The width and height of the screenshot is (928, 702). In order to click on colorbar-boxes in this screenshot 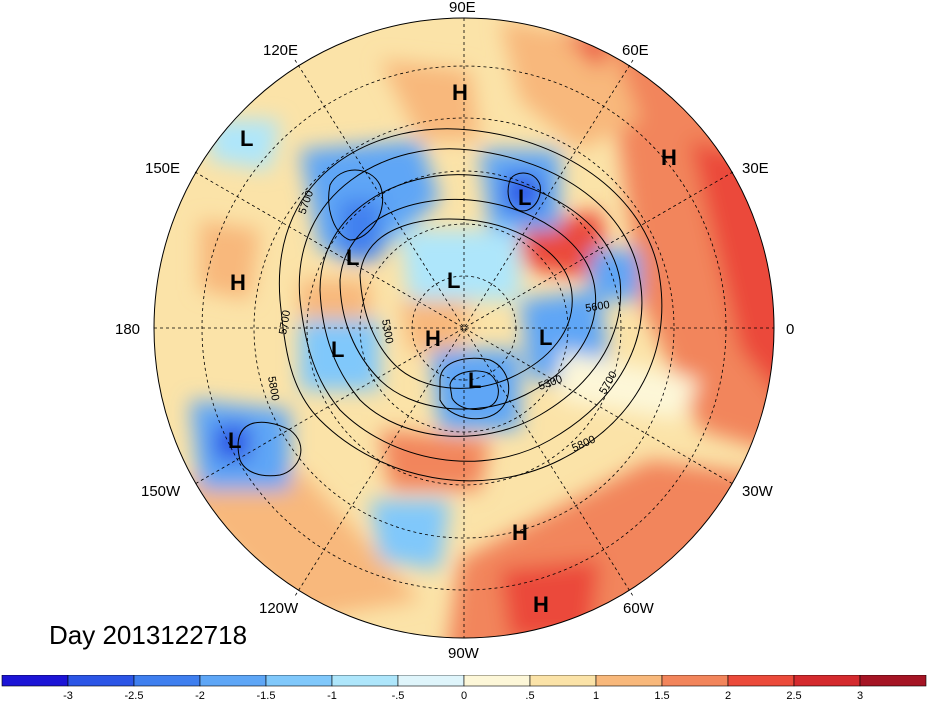, I will do `click(464, 681)`.